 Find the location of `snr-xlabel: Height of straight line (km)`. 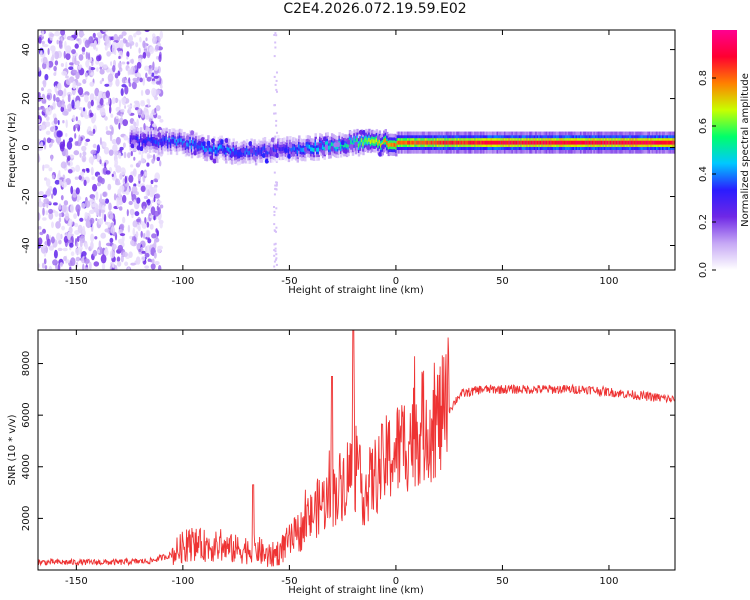

snr-xlabel: Height of straight line (km) is located at coordinates (356, 590).